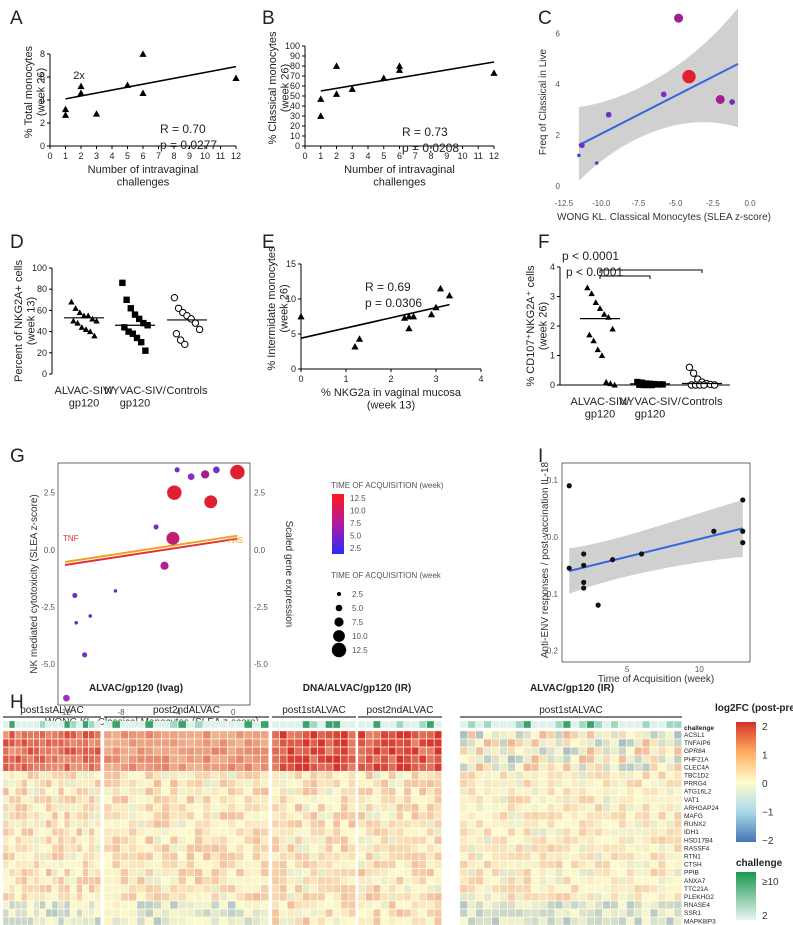 The image size is (793, 925). What do you see at coordinates (770, 882) in the screenshot?
I see `challenge-legend-tick: ≥10` at bounding box center [770, 882].